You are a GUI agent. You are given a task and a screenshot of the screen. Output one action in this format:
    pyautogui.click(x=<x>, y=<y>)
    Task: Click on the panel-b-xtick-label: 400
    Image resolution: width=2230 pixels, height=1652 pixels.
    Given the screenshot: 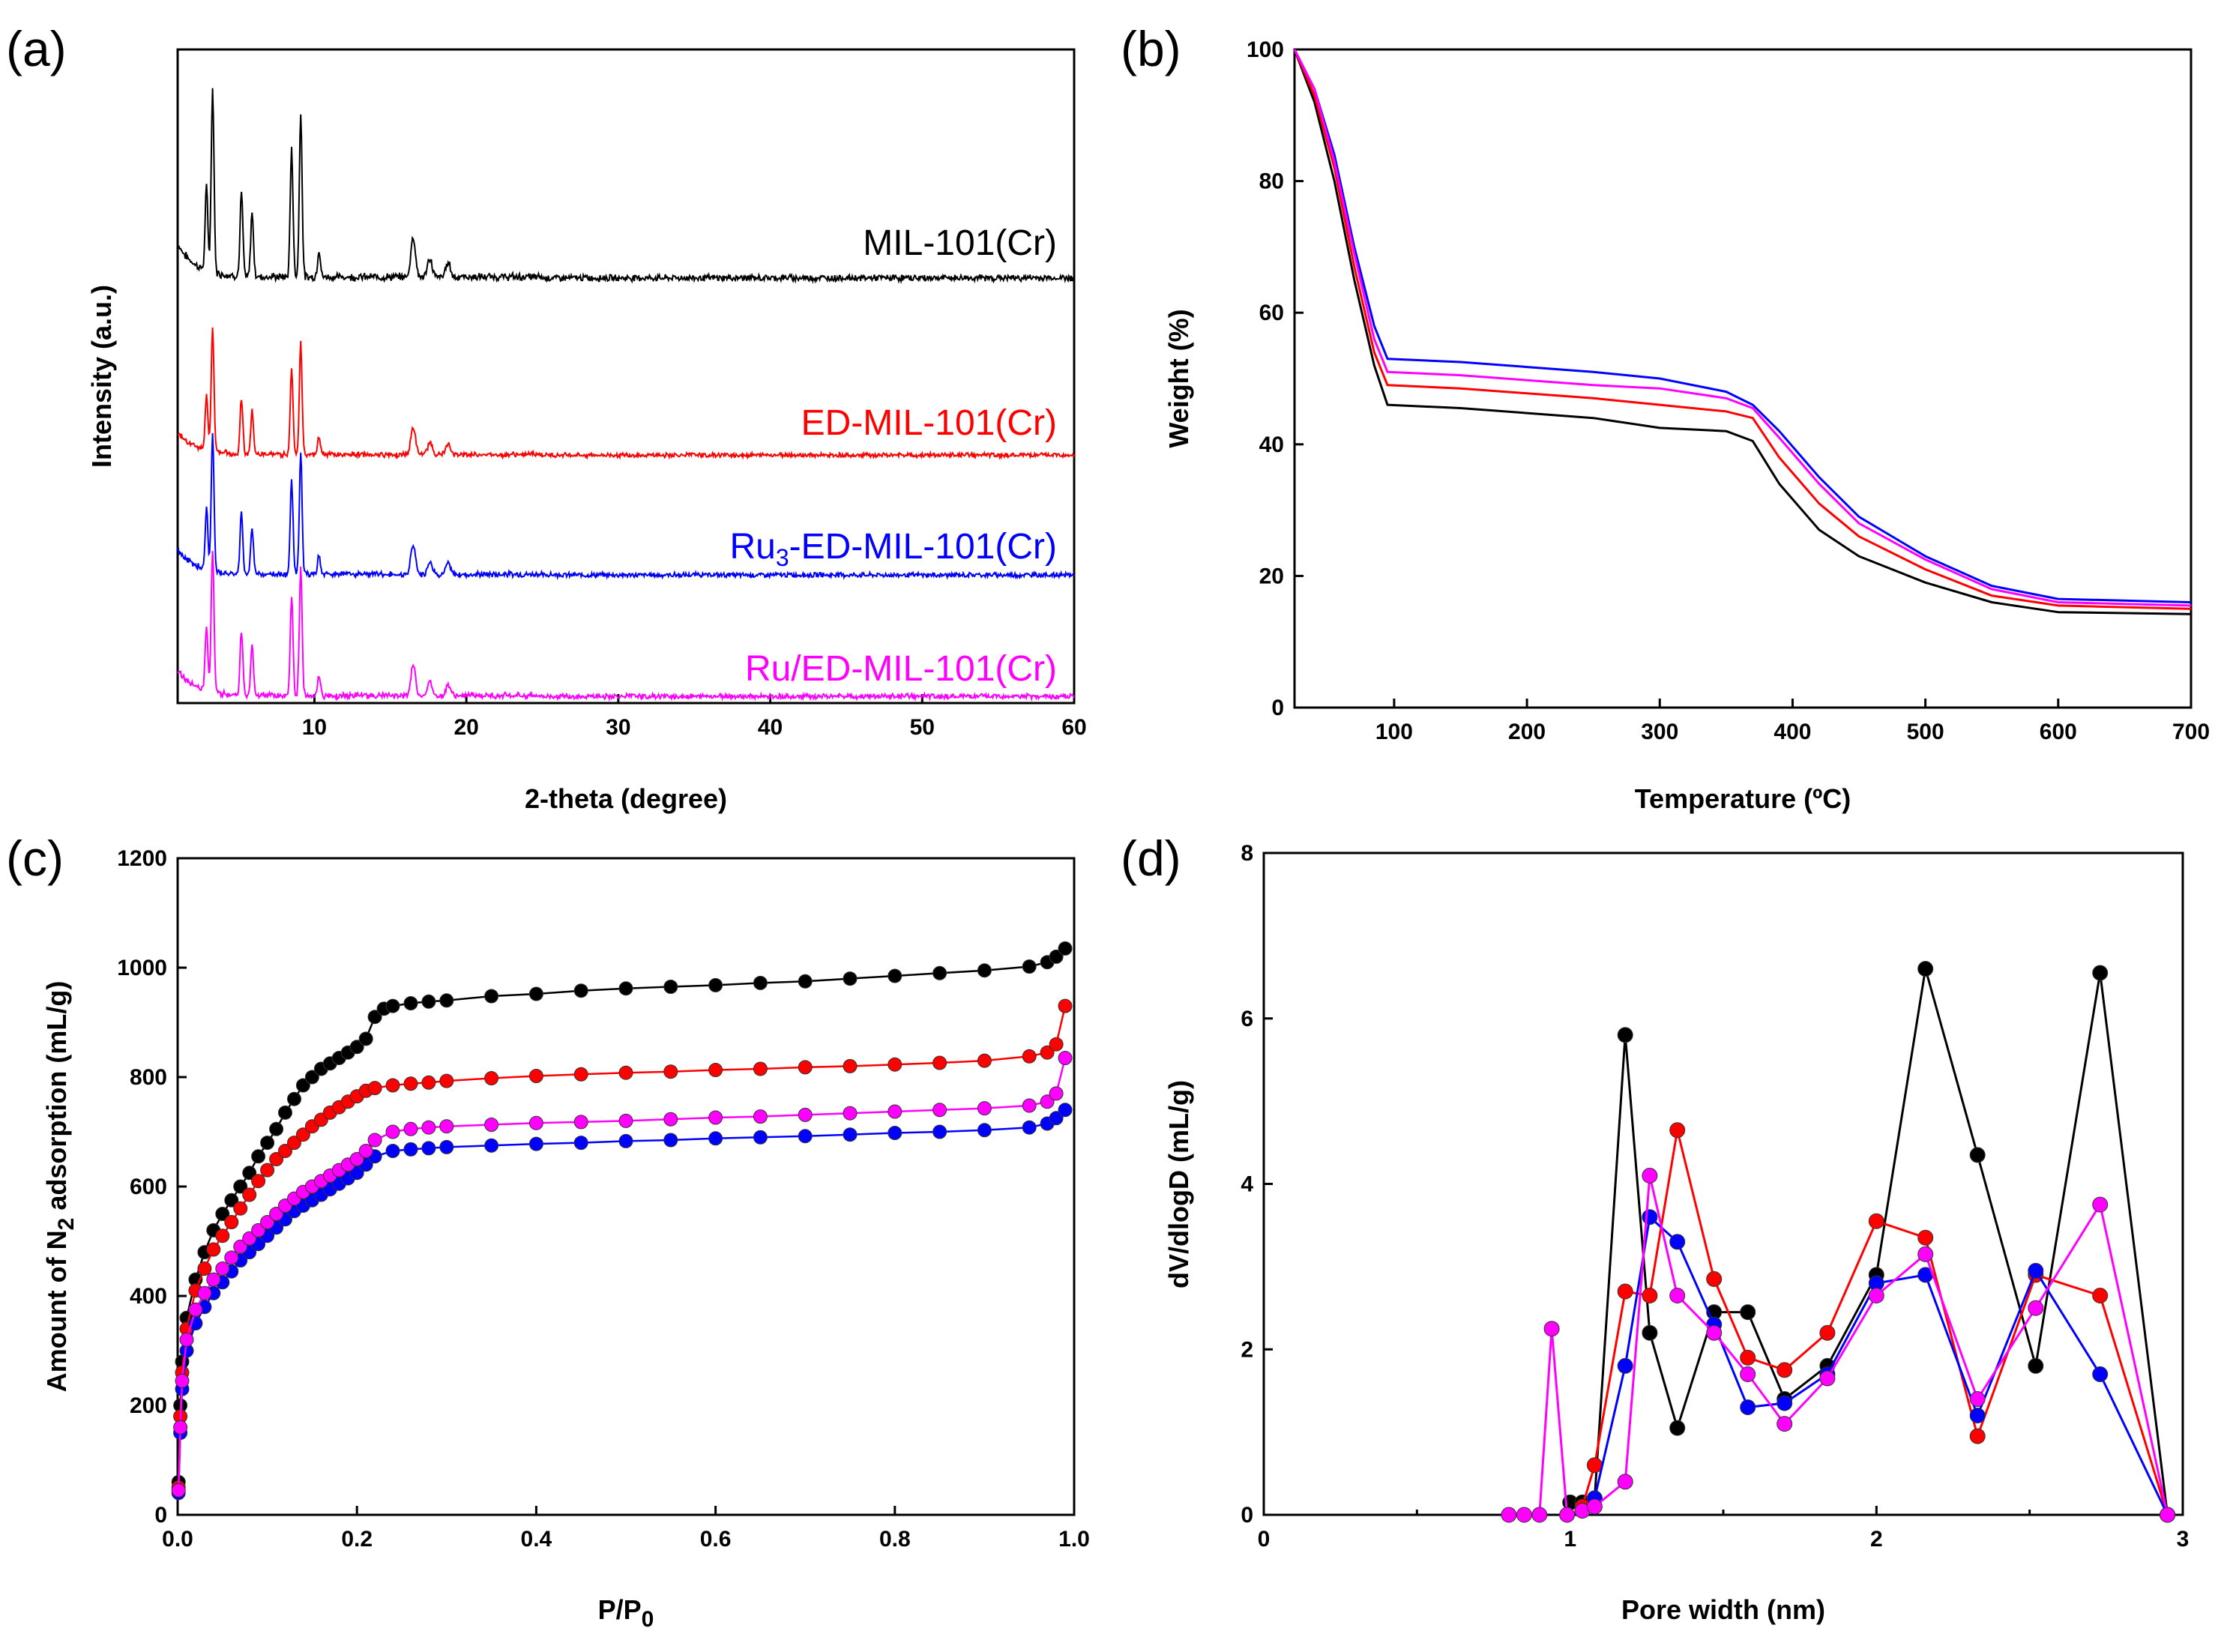 What is the action you would take?
    pyautogui.click(x=1792, y=732)
    